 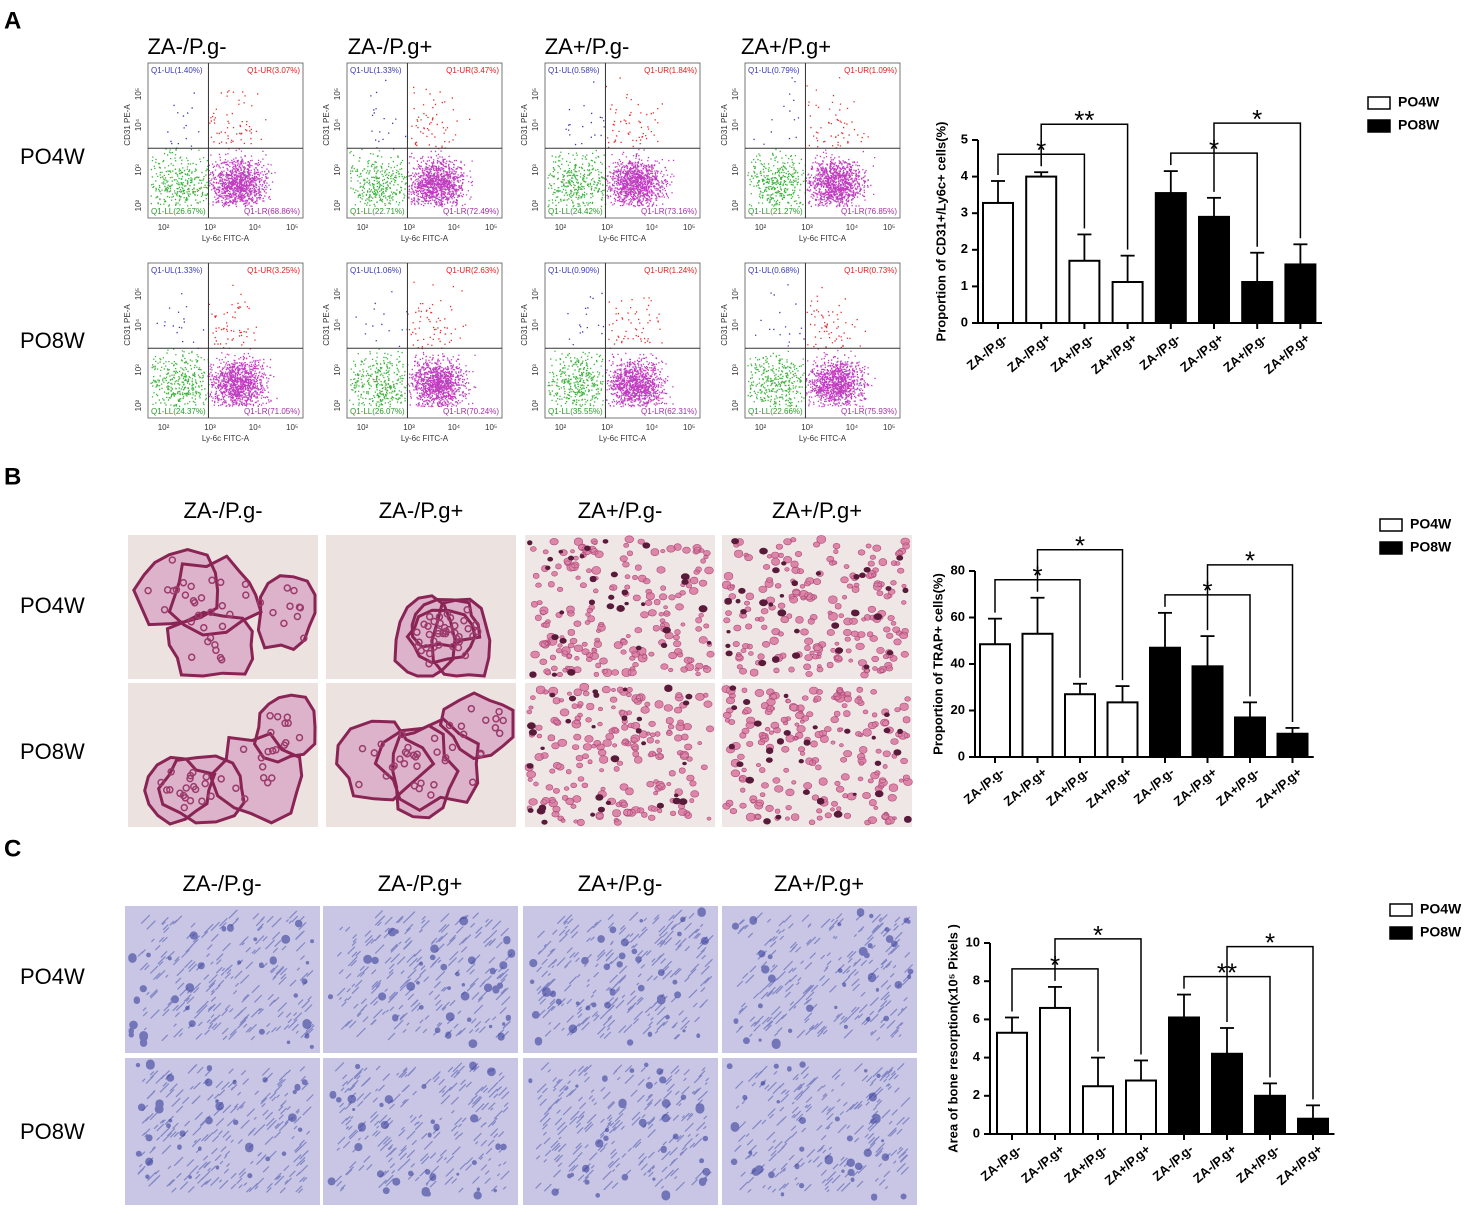 I want to click on resorption-pits, so click(x=221, y=984).